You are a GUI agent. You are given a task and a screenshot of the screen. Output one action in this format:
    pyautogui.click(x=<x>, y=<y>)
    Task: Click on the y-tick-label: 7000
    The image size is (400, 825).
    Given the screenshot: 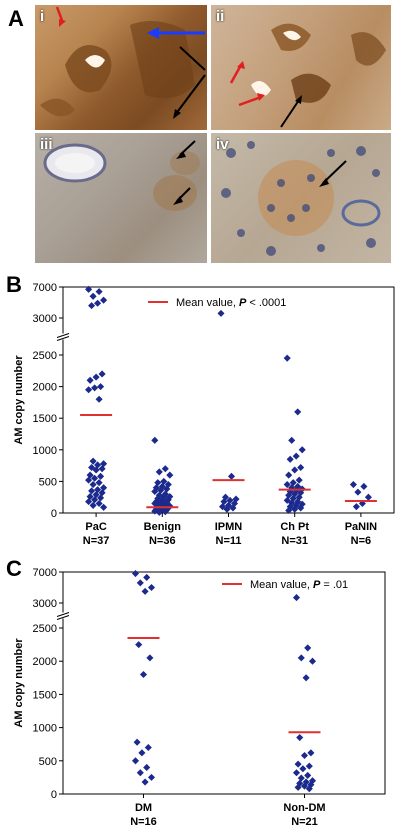 What is the action you would take?
    pyautogui.click(x=45, y=288)
    